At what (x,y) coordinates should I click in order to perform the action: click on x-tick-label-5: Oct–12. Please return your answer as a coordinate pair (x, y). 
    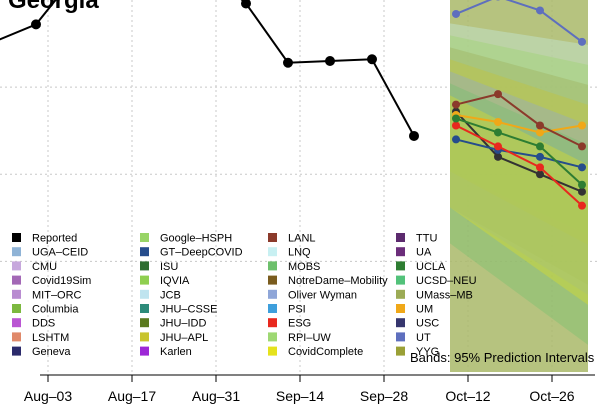
    Looking at the image, I should click on (467, 396).